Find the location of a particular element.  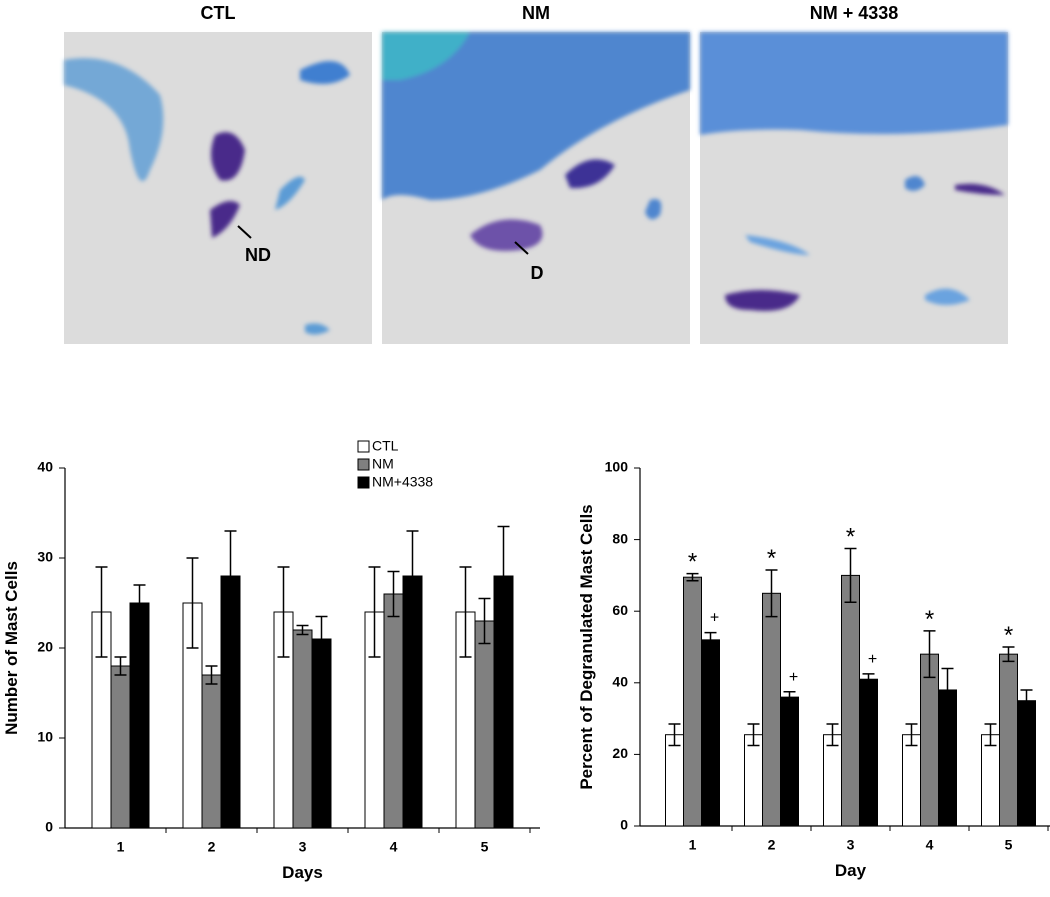

x-axis-label: Day is located at coordinates (851, 870).